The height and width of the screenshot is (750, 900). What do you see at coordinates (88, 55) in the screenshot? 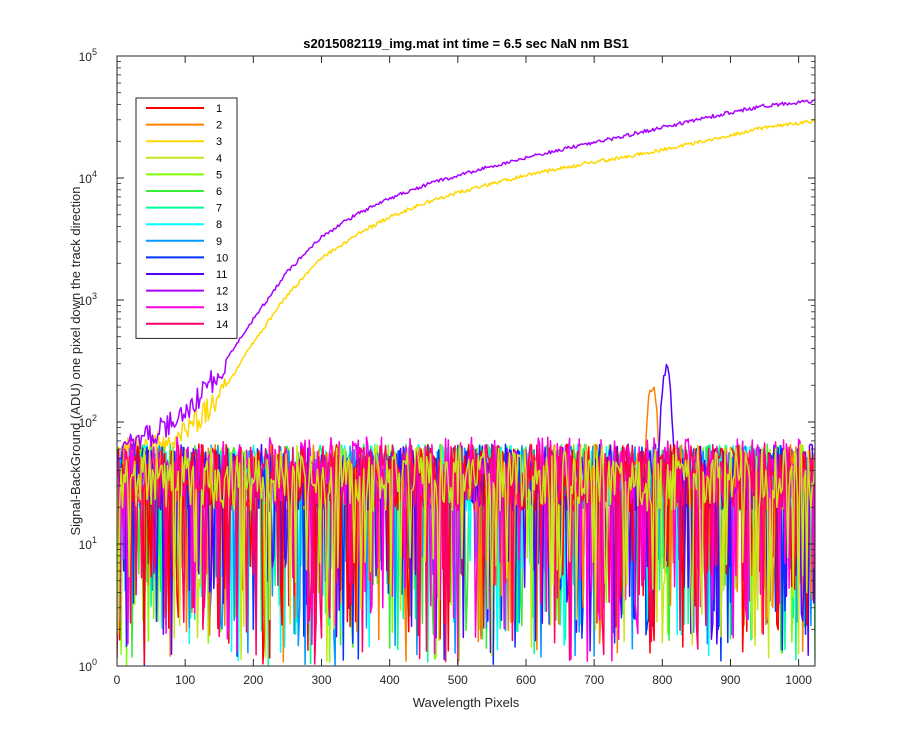
I see `y-tick-label: 10⁵` at bounding box center [88, 55].